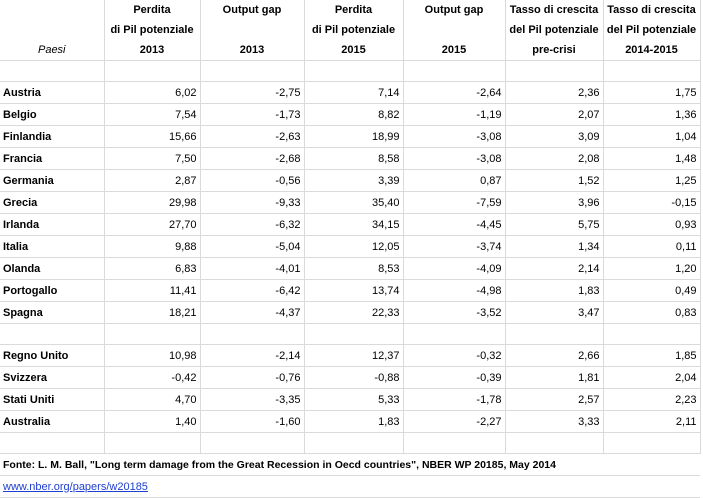 The height and width of the screenshot is (498, 703). Describe the element at coordinates (52, 355) in the screenshot. I see `country-name: Regno Unito` at that location.